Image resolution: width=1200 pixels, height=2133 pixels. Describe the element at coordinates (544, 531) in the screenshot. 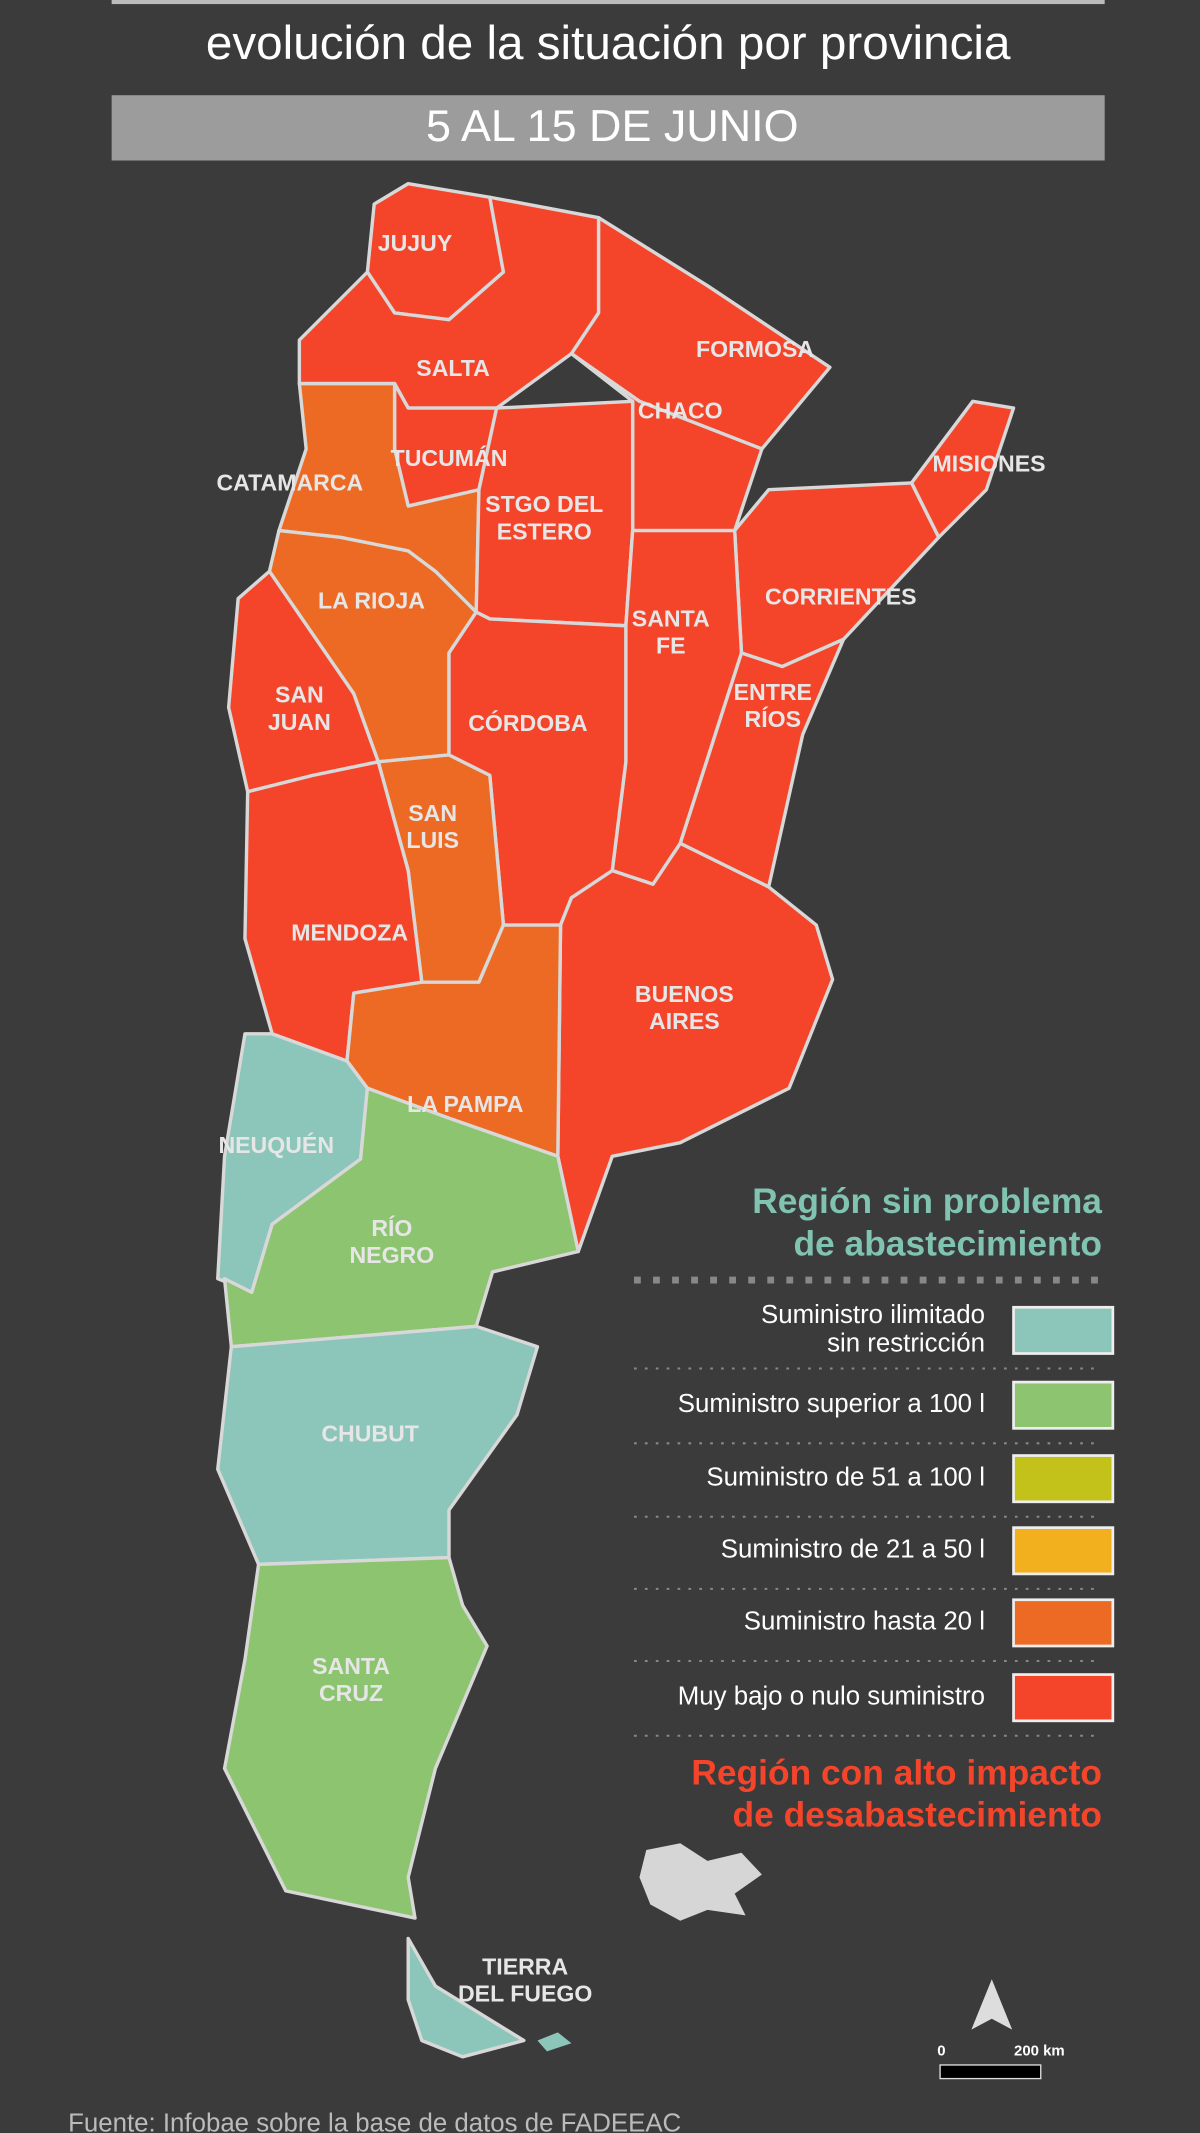

I see `province-label: ESTERO` at that location.